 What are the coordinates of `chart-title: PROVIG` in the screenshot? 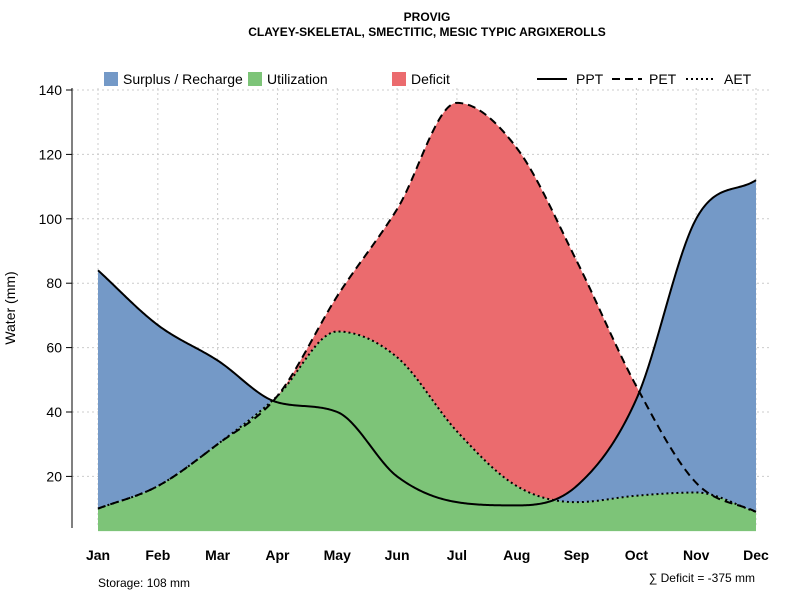 It's located at (427, 17).